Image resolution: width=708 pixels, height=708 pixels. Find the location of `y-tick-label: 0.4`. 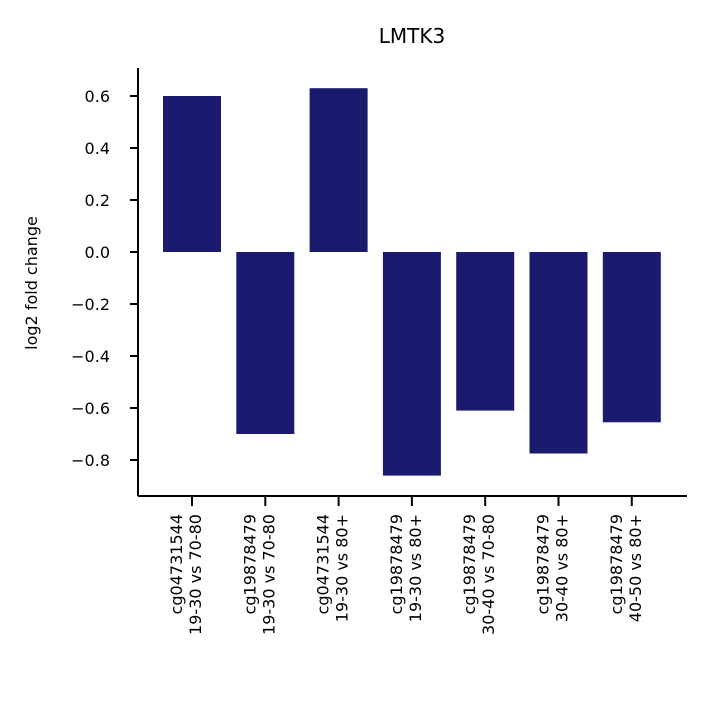

y-tick-label: 0.4 is located at coordinates (97, 148).